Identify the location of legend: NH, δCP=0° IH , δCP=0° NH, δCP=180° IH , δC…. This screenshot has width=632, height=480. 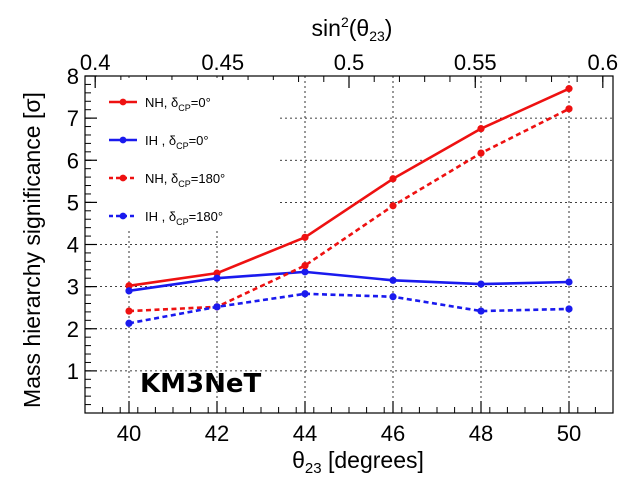
(190, 154).